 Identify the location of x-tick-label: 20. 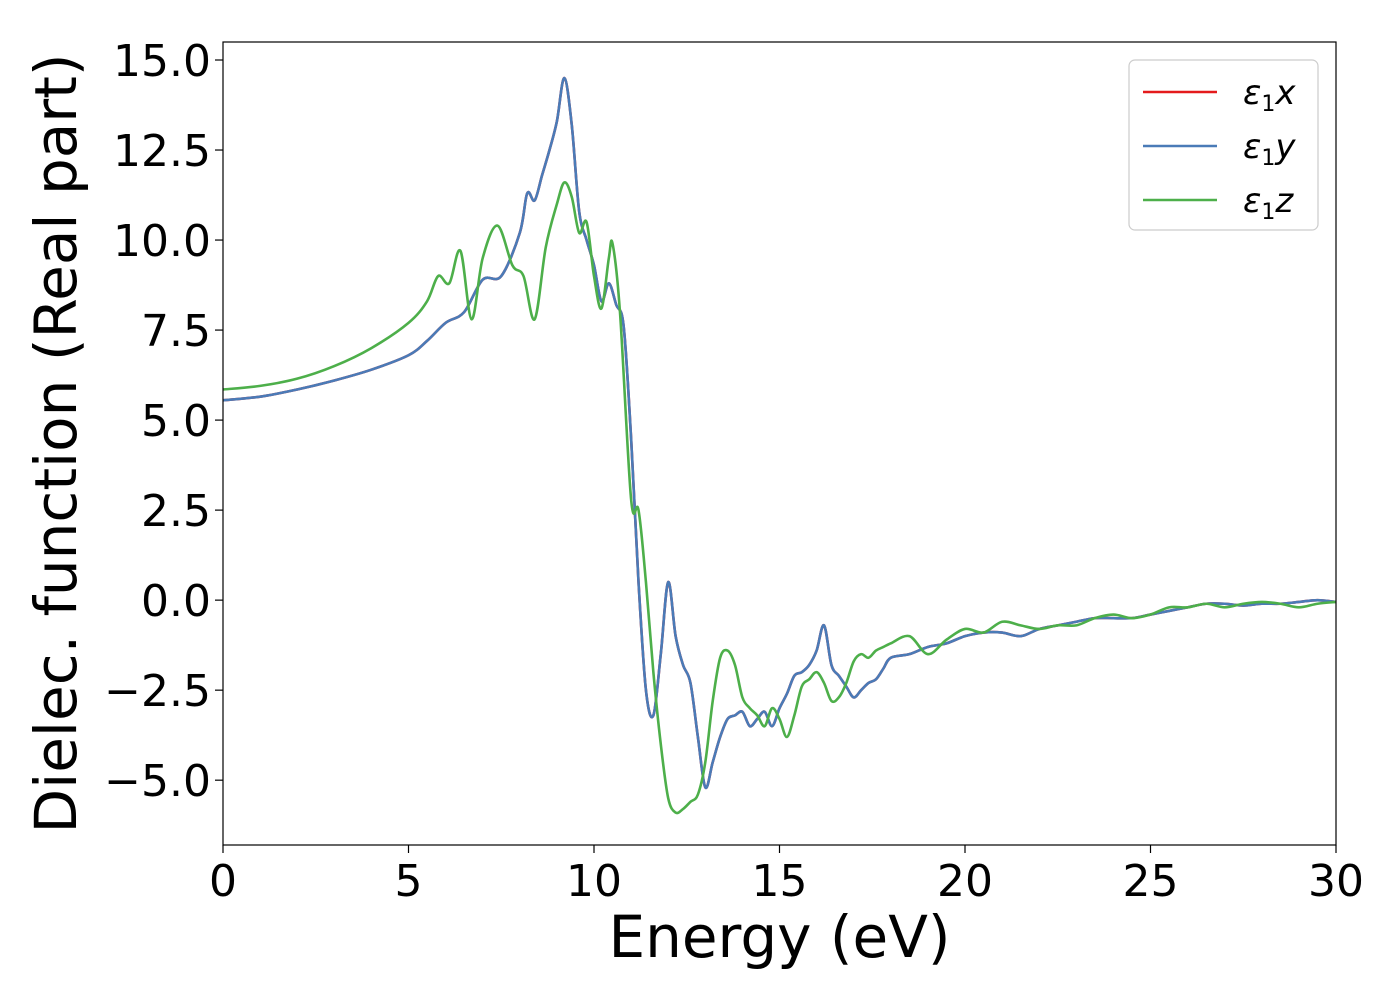
(965, 881).